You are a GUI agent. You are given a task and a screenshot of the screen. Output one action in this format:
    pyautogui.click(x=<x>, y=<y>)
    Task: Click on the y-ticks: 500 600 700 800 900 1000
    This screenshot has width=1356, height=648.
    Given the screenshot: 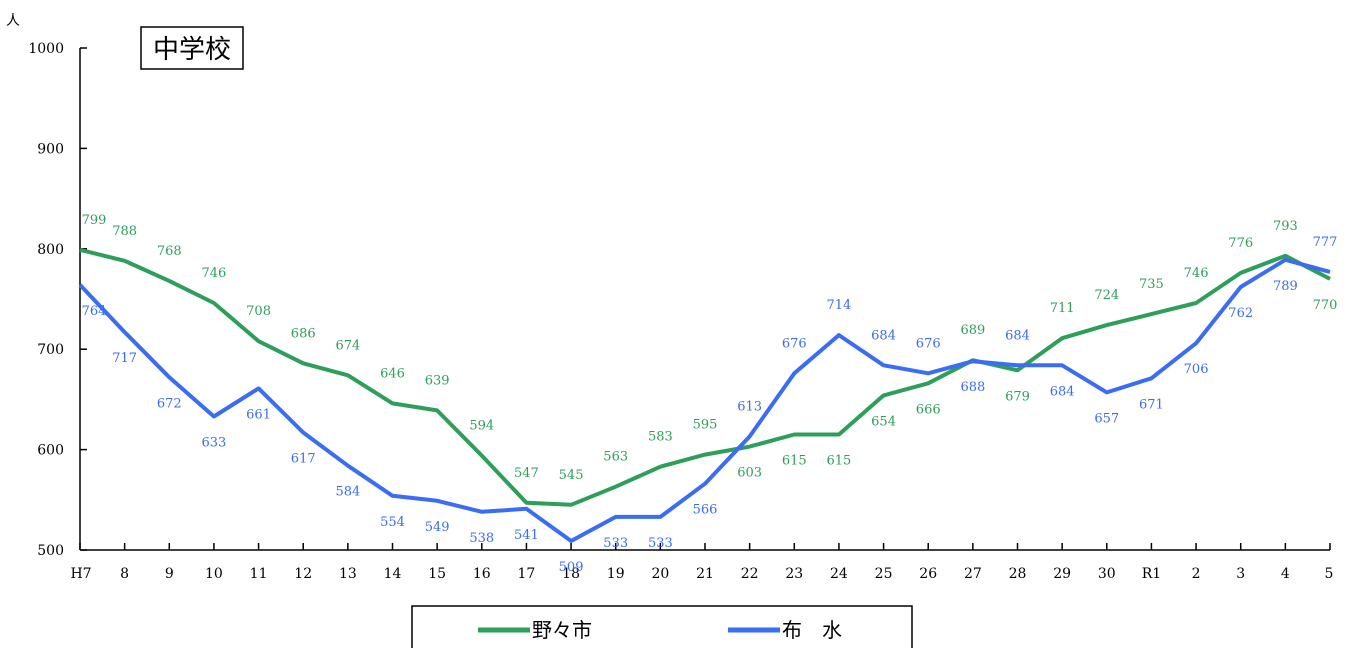 What is the action you would take?
    pyautogui.click(x=57, y=300)
    